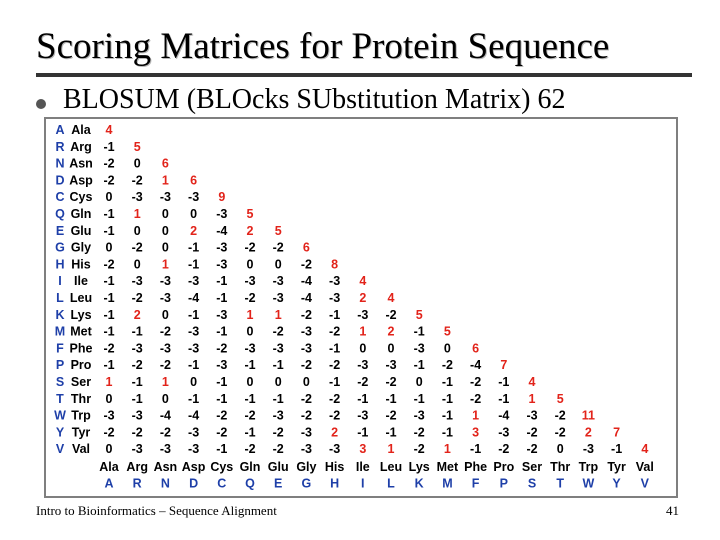 The height and width of the screenshot is (540, 720). What do you see at coordinates (390, 365) in the screenshot?
I see `score-cell-P-L: -3` at bounding box center [390, 365].